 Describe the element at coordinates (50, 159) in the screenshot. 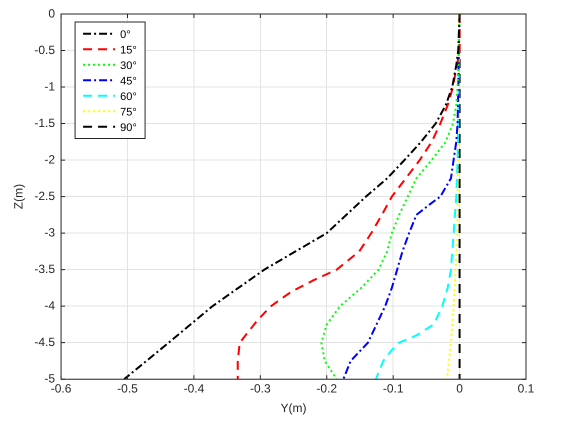

I see `y-tick-label: -2` at that location.